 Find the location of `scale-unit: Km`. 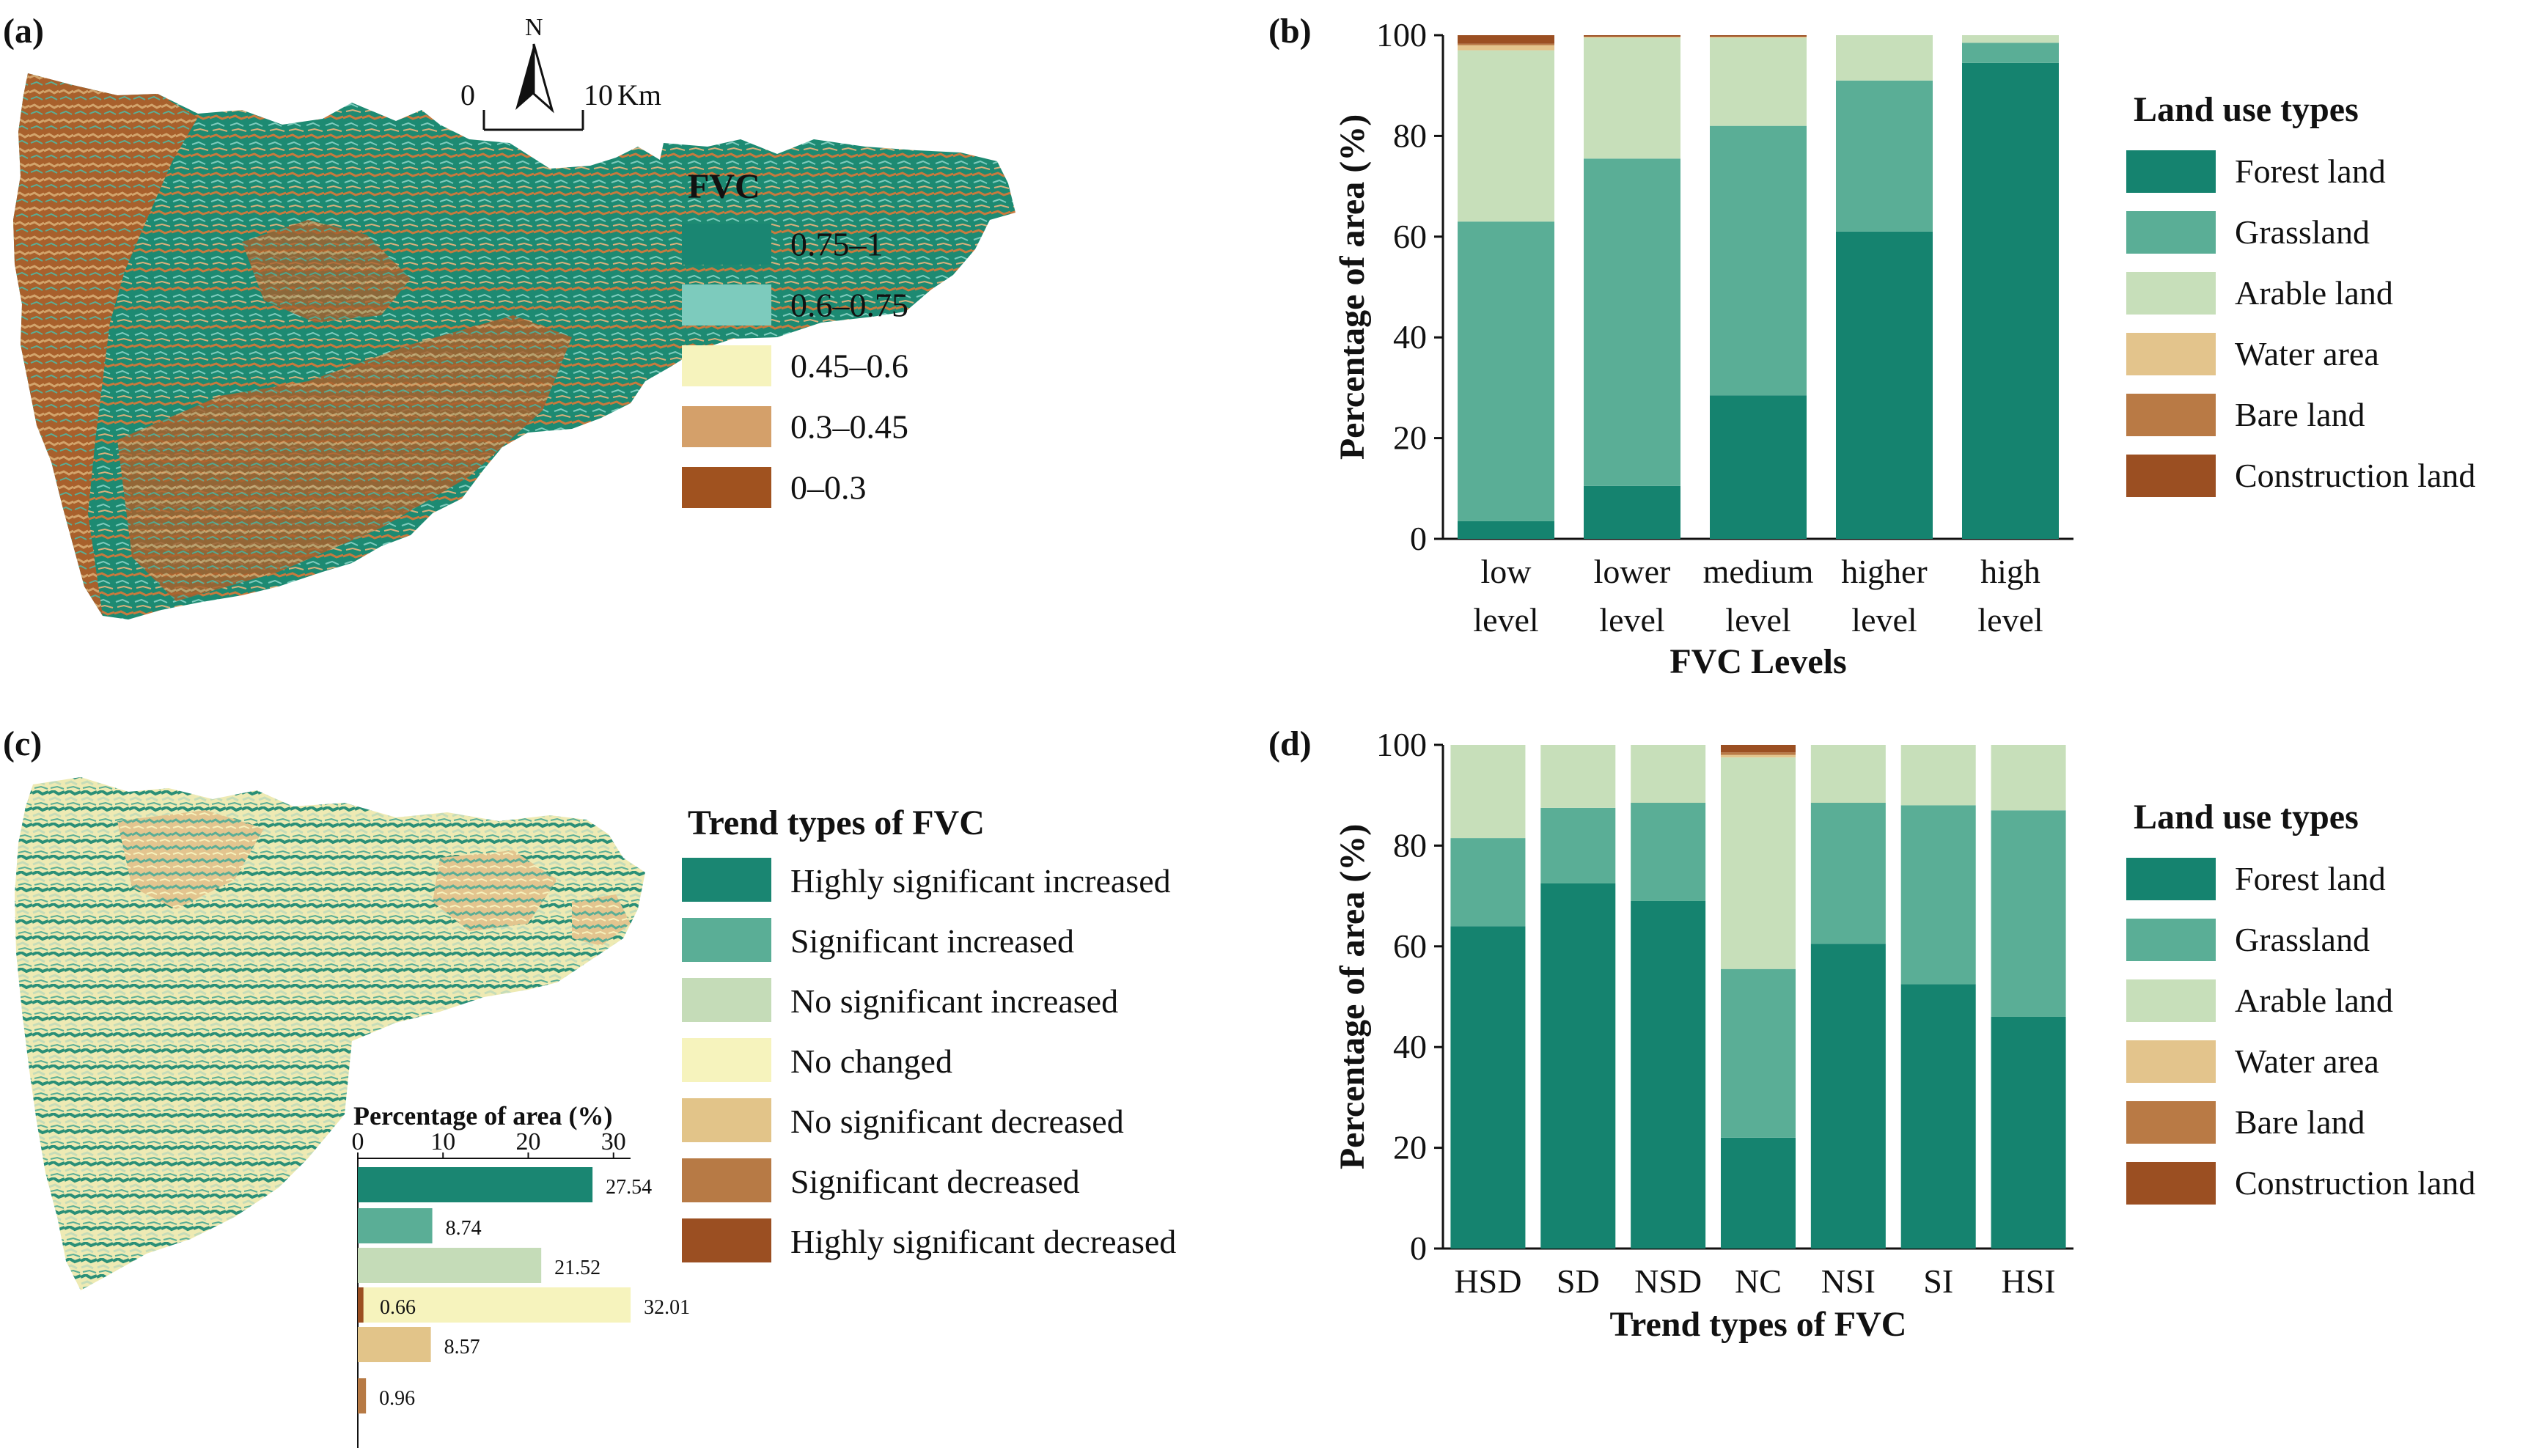

scale-unit: Km is located at coordinates (639, 94).